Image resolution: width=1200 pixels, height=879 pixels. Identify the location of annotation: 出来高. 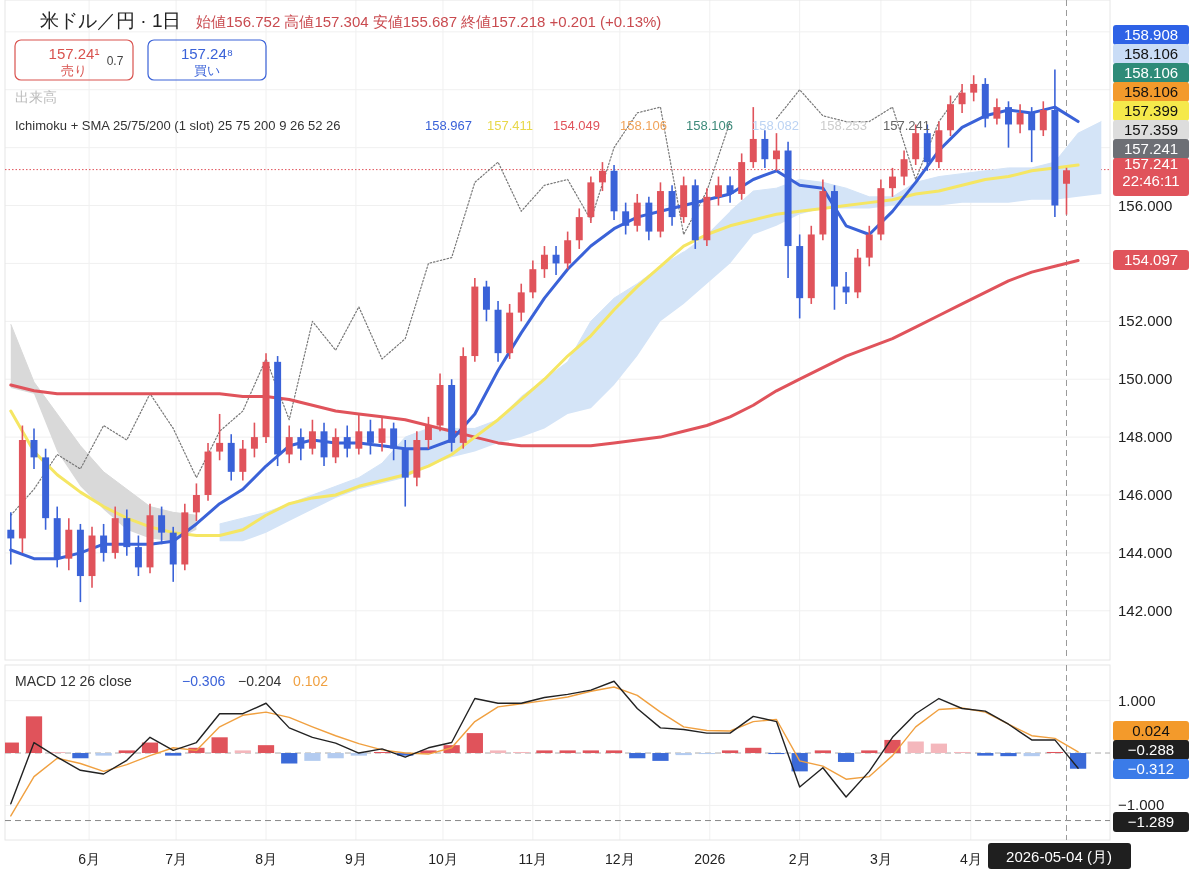
(36, 97).